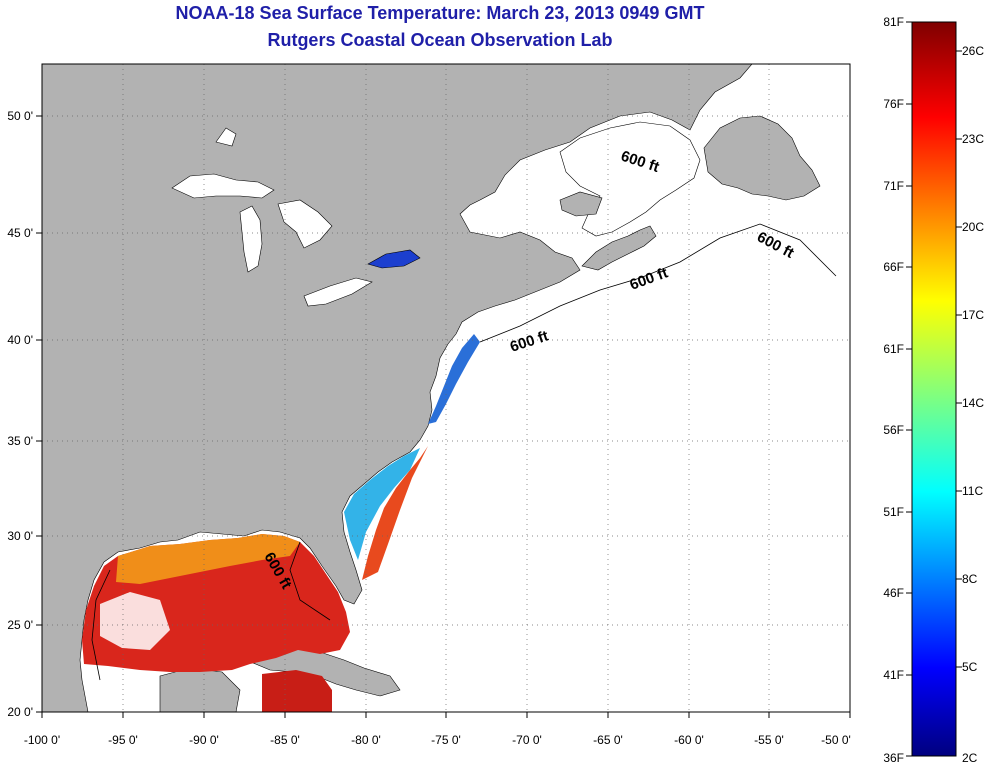  Describe the element at coordinates (42, 740) in the screenshot. I see `lon-tick-label: -100 0'` at that location.